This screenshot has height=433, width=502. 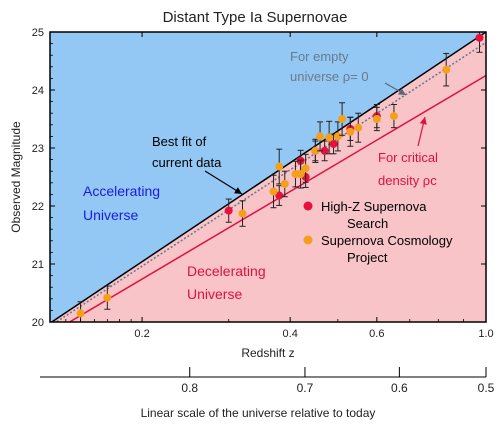 I want to click on decelerating-label: Decelerating Universe, so click(x=228, y=282).